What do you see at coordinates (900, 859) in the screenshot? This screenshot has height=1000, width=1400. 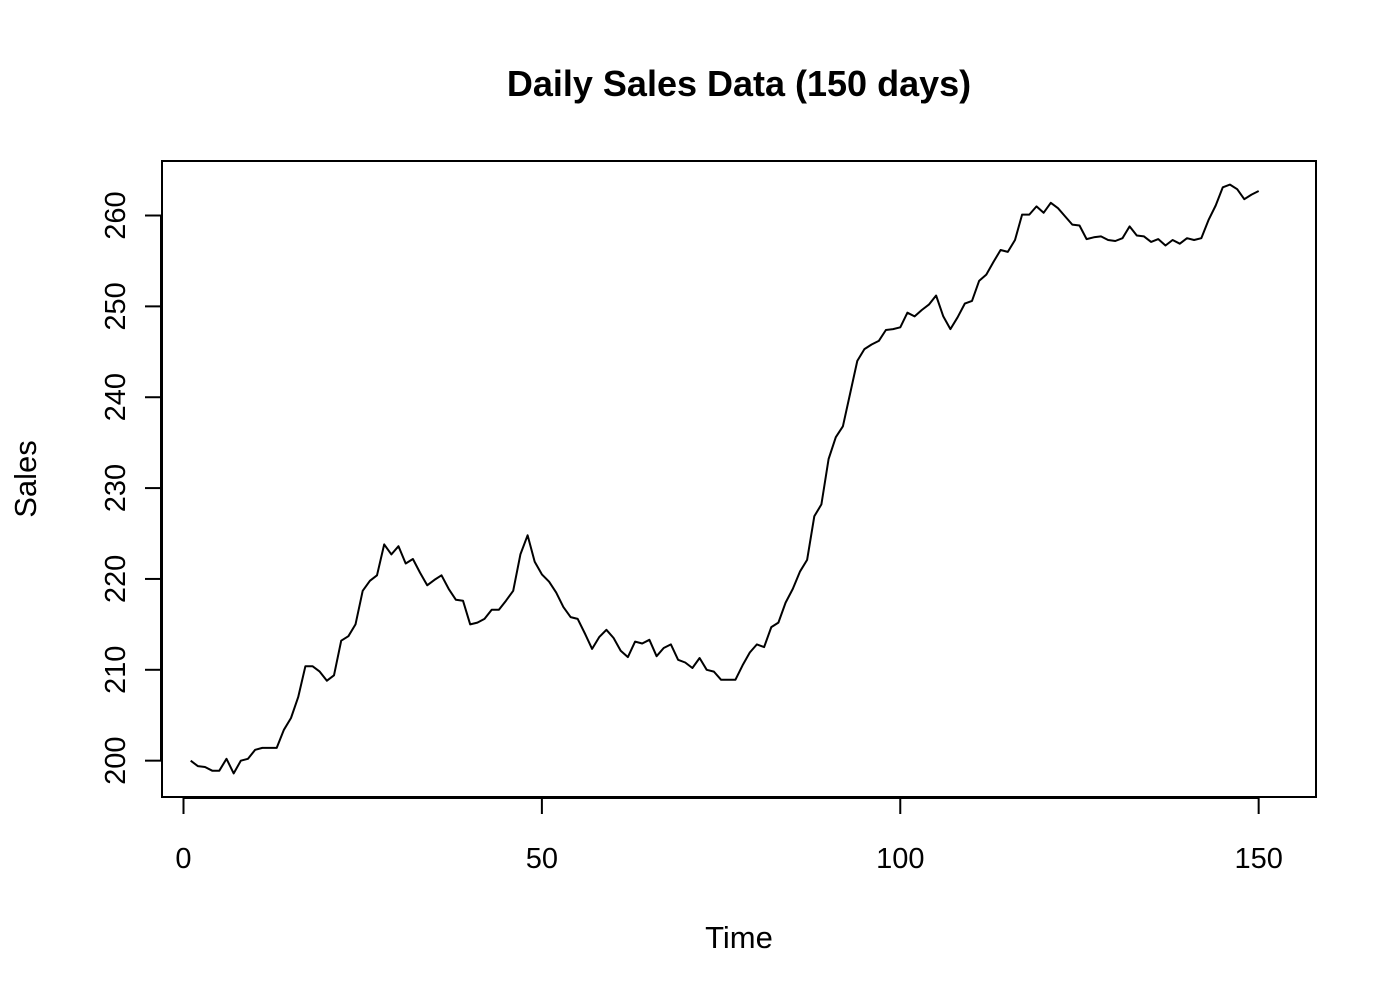 I see `x-tick-label: 100` at bounding box center [900, 859].